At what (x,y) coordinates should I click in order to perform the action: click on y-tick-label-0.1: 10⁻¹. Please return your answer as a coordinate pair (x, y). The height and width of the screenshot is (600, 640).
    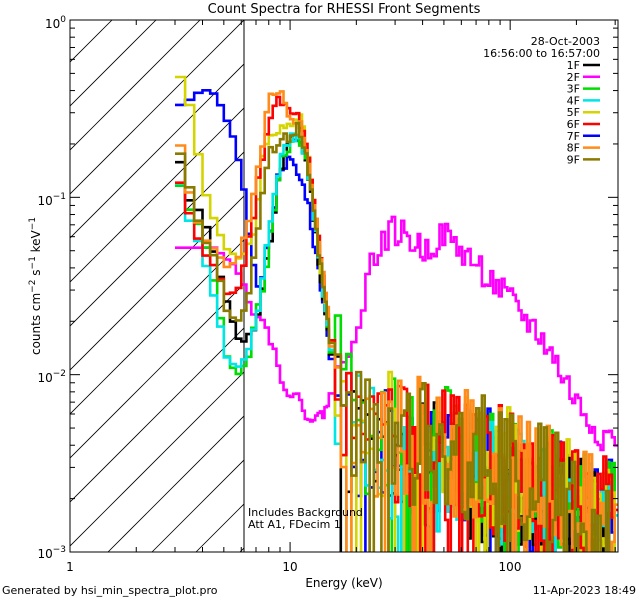
    Looking at the image, I should click on (51, 200).